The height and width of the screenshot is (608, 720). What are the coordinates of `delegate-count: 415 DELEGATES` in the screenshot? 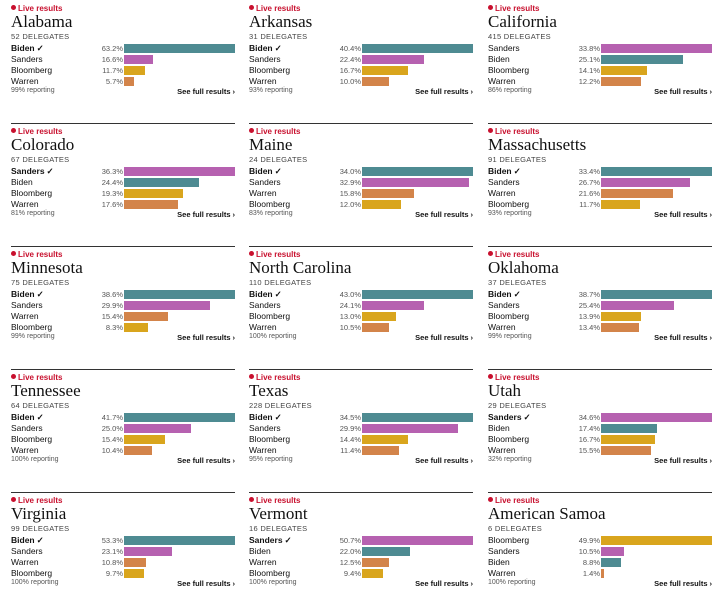 It's located at (519, 36).